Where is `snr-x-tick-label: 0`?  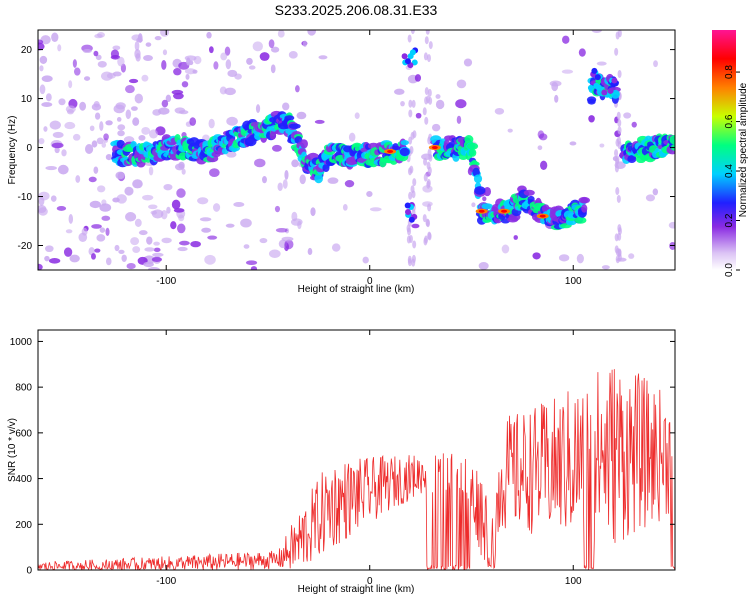 snr-x-tick-label: 0 is located at coordinates (370, 581).